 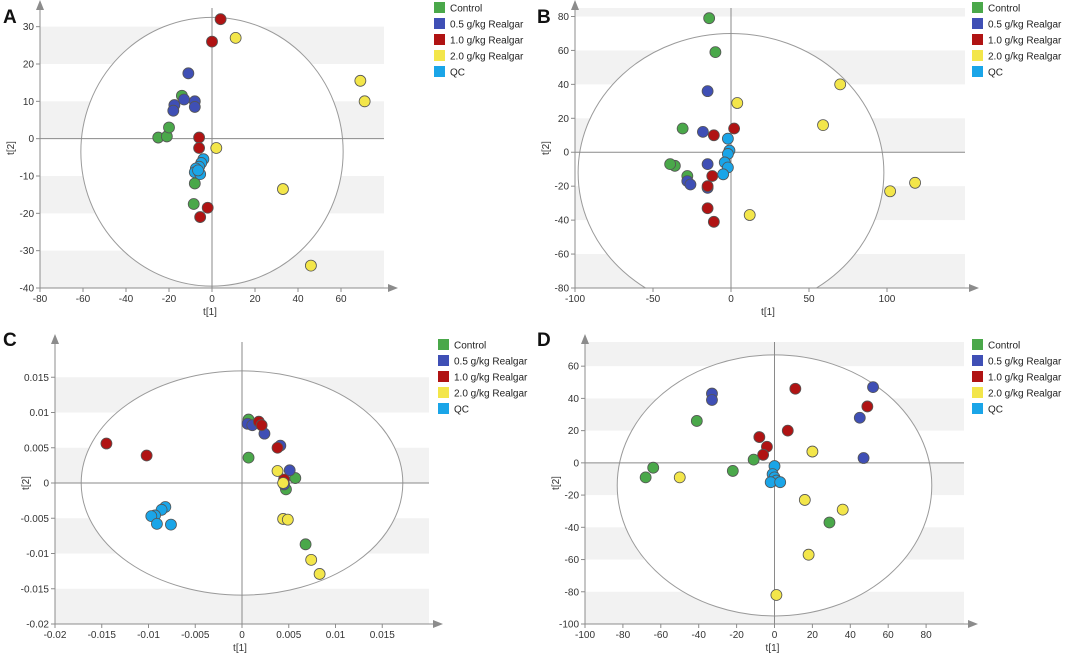 What do you see at coordinates (809, 299) in the screenshot?
I see `x-tick-label: 50` at bounding box center [809, 299].